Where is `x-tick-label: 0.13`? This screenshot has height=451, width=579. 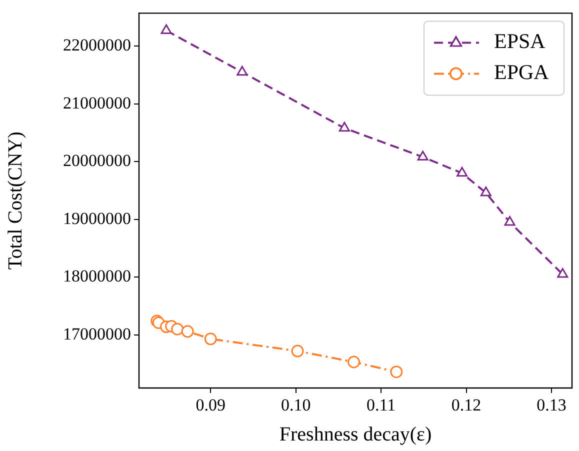 x-tick-label: 0.13 is located at coordinates (551, 405).